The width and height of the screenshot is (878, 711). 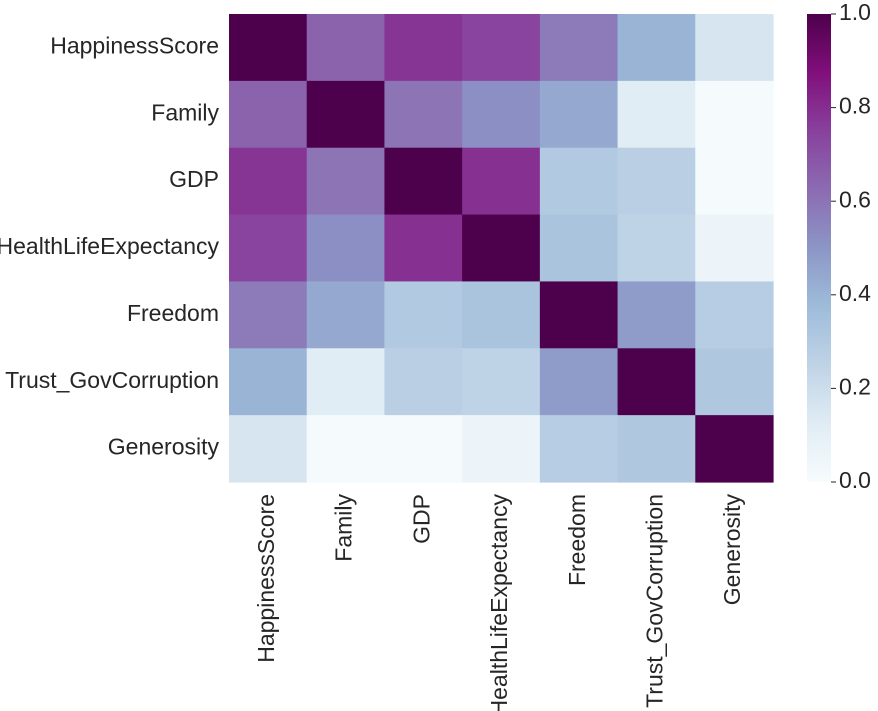 I want to click on heatmap-cell-Family-HappinessScore, so click(x=268, y=114).